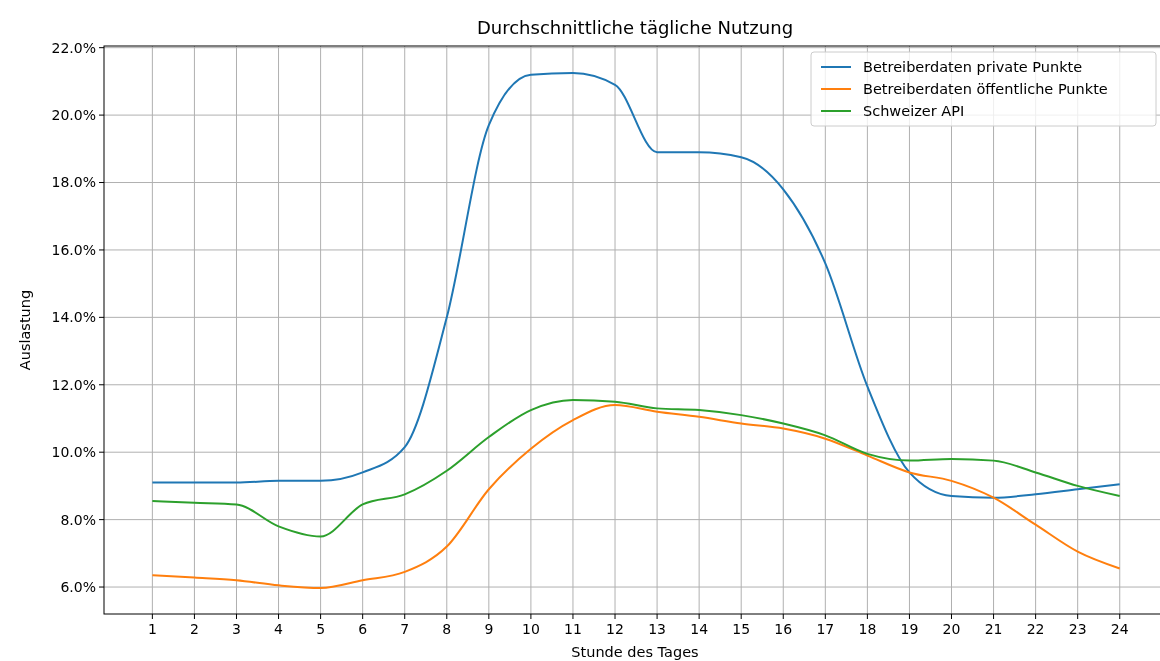 This screenshot has width=1160, height=661. What do you see at coordinates (530, 629) in the screenshot?
I see `x-tick-label: 10` at bounding box center [530, 629].